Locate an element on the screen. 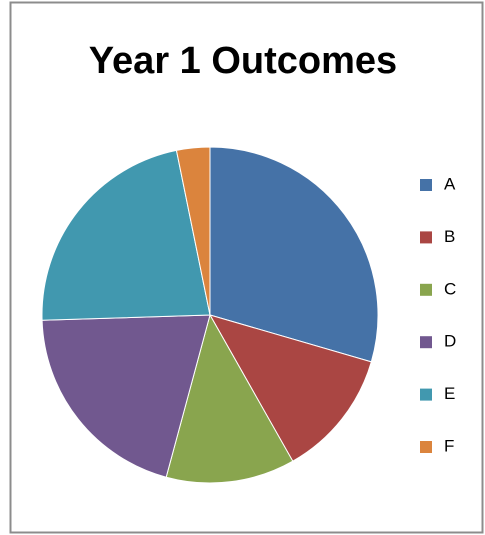 The image size is (485, 535). legend-label: D is located at coordinates (450, 341).